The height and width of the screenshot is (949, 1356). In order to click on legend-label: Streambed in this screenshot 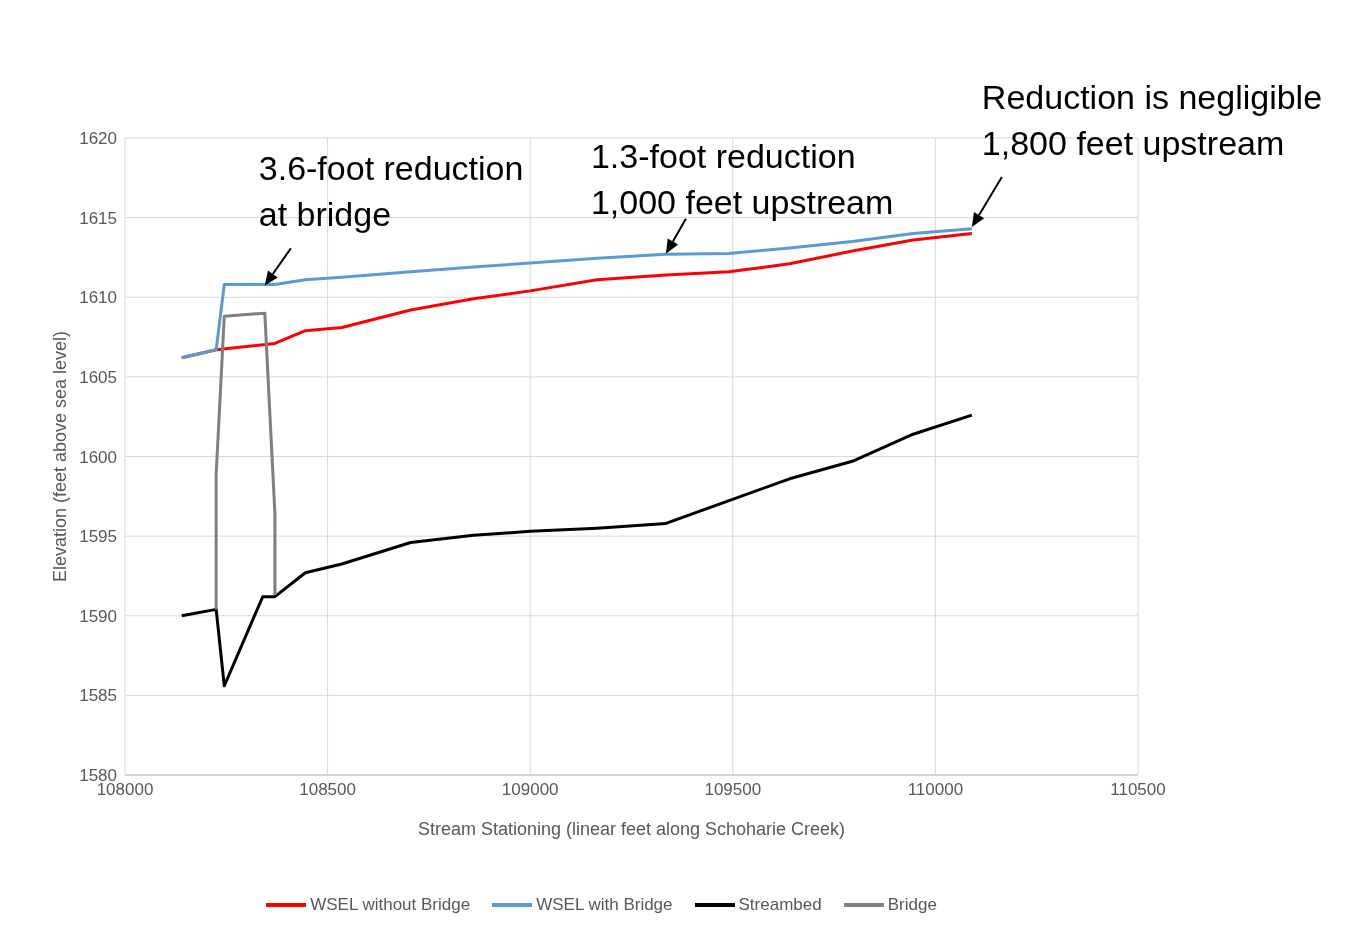, I will do `click(780, 905)`.